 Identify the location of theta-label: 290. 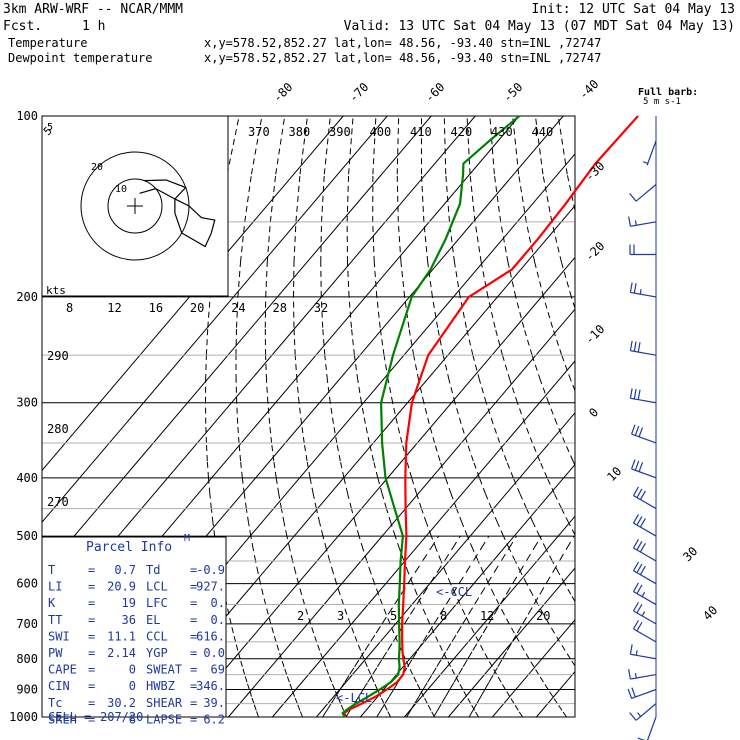
(58, 356).